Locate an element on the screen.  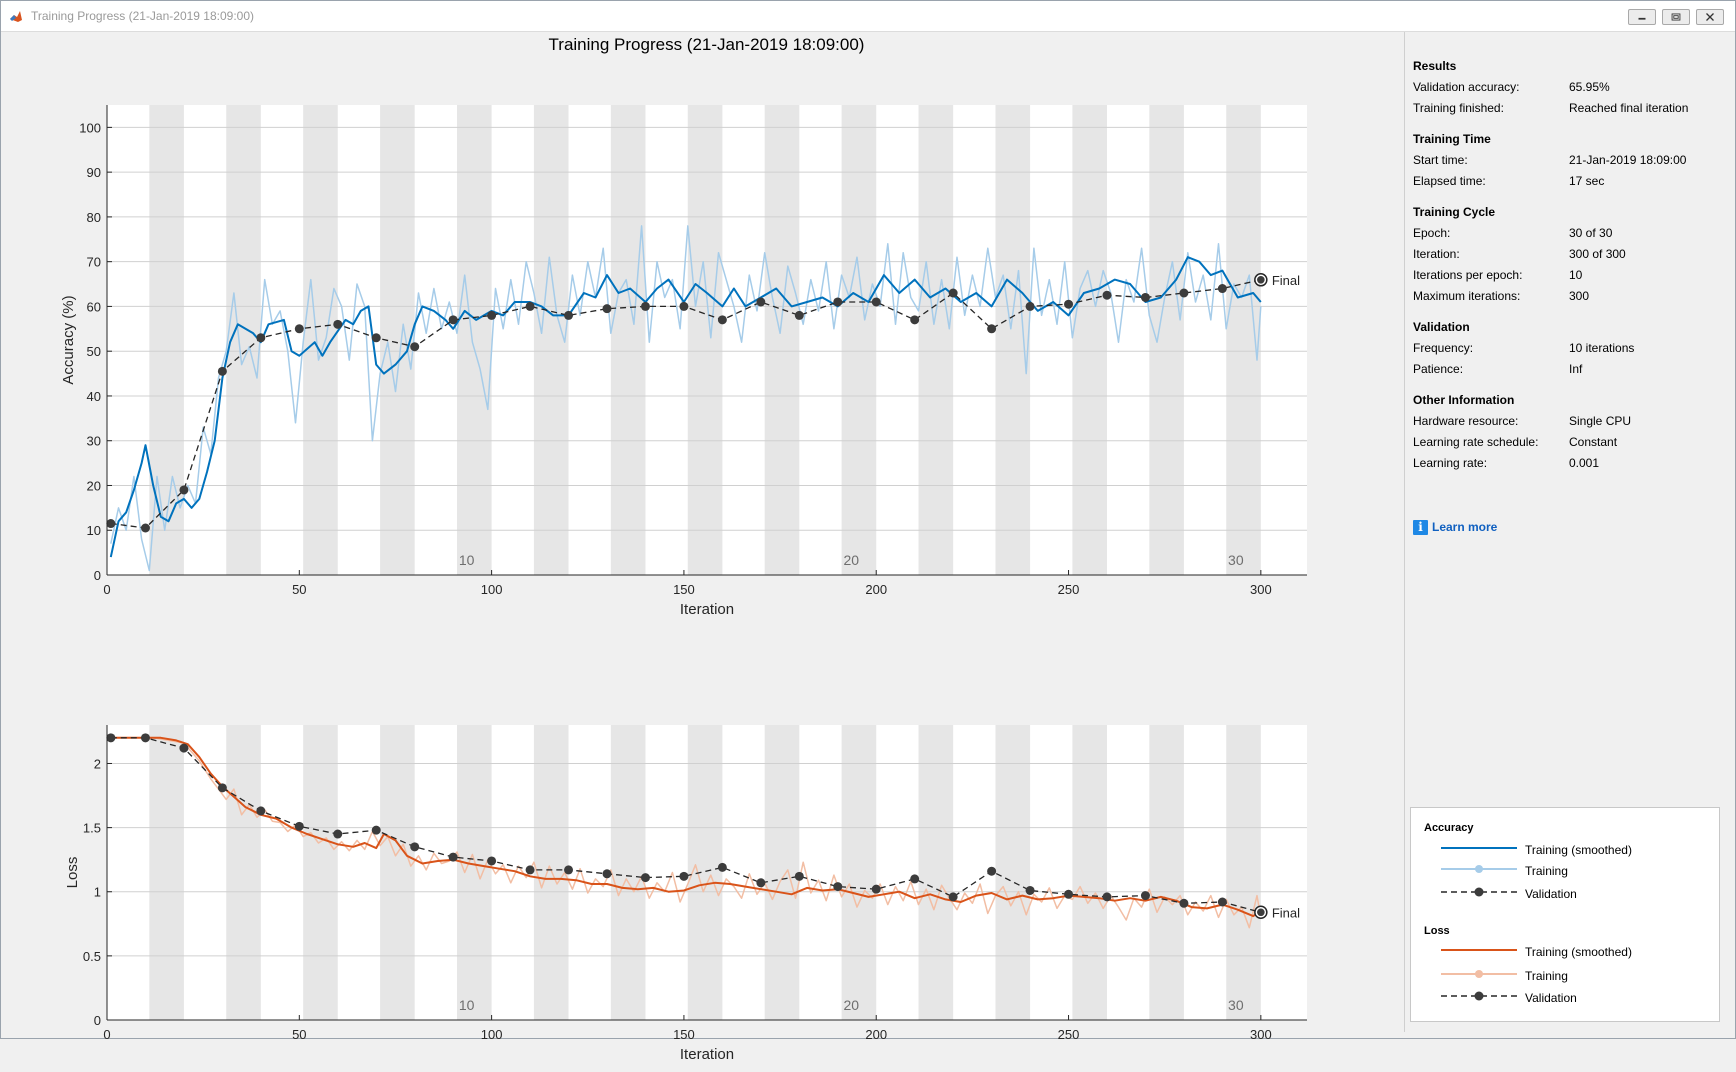
legend-loss-training-line is located at coordinates (1479, 974).